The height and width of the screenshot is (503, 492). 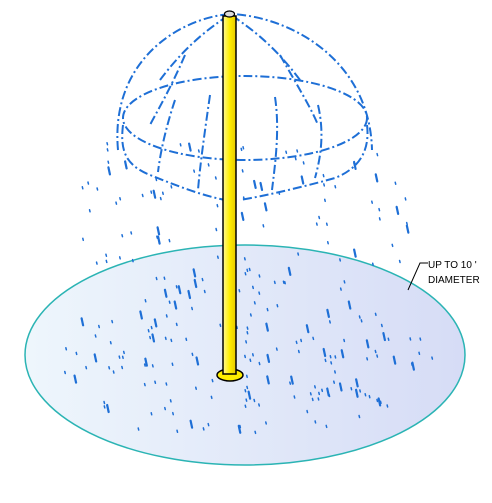 What do you see at coordinates (454, 280) in the screenshot?
I see `annotation: DIAMETER` at bounding box center [454, 280].